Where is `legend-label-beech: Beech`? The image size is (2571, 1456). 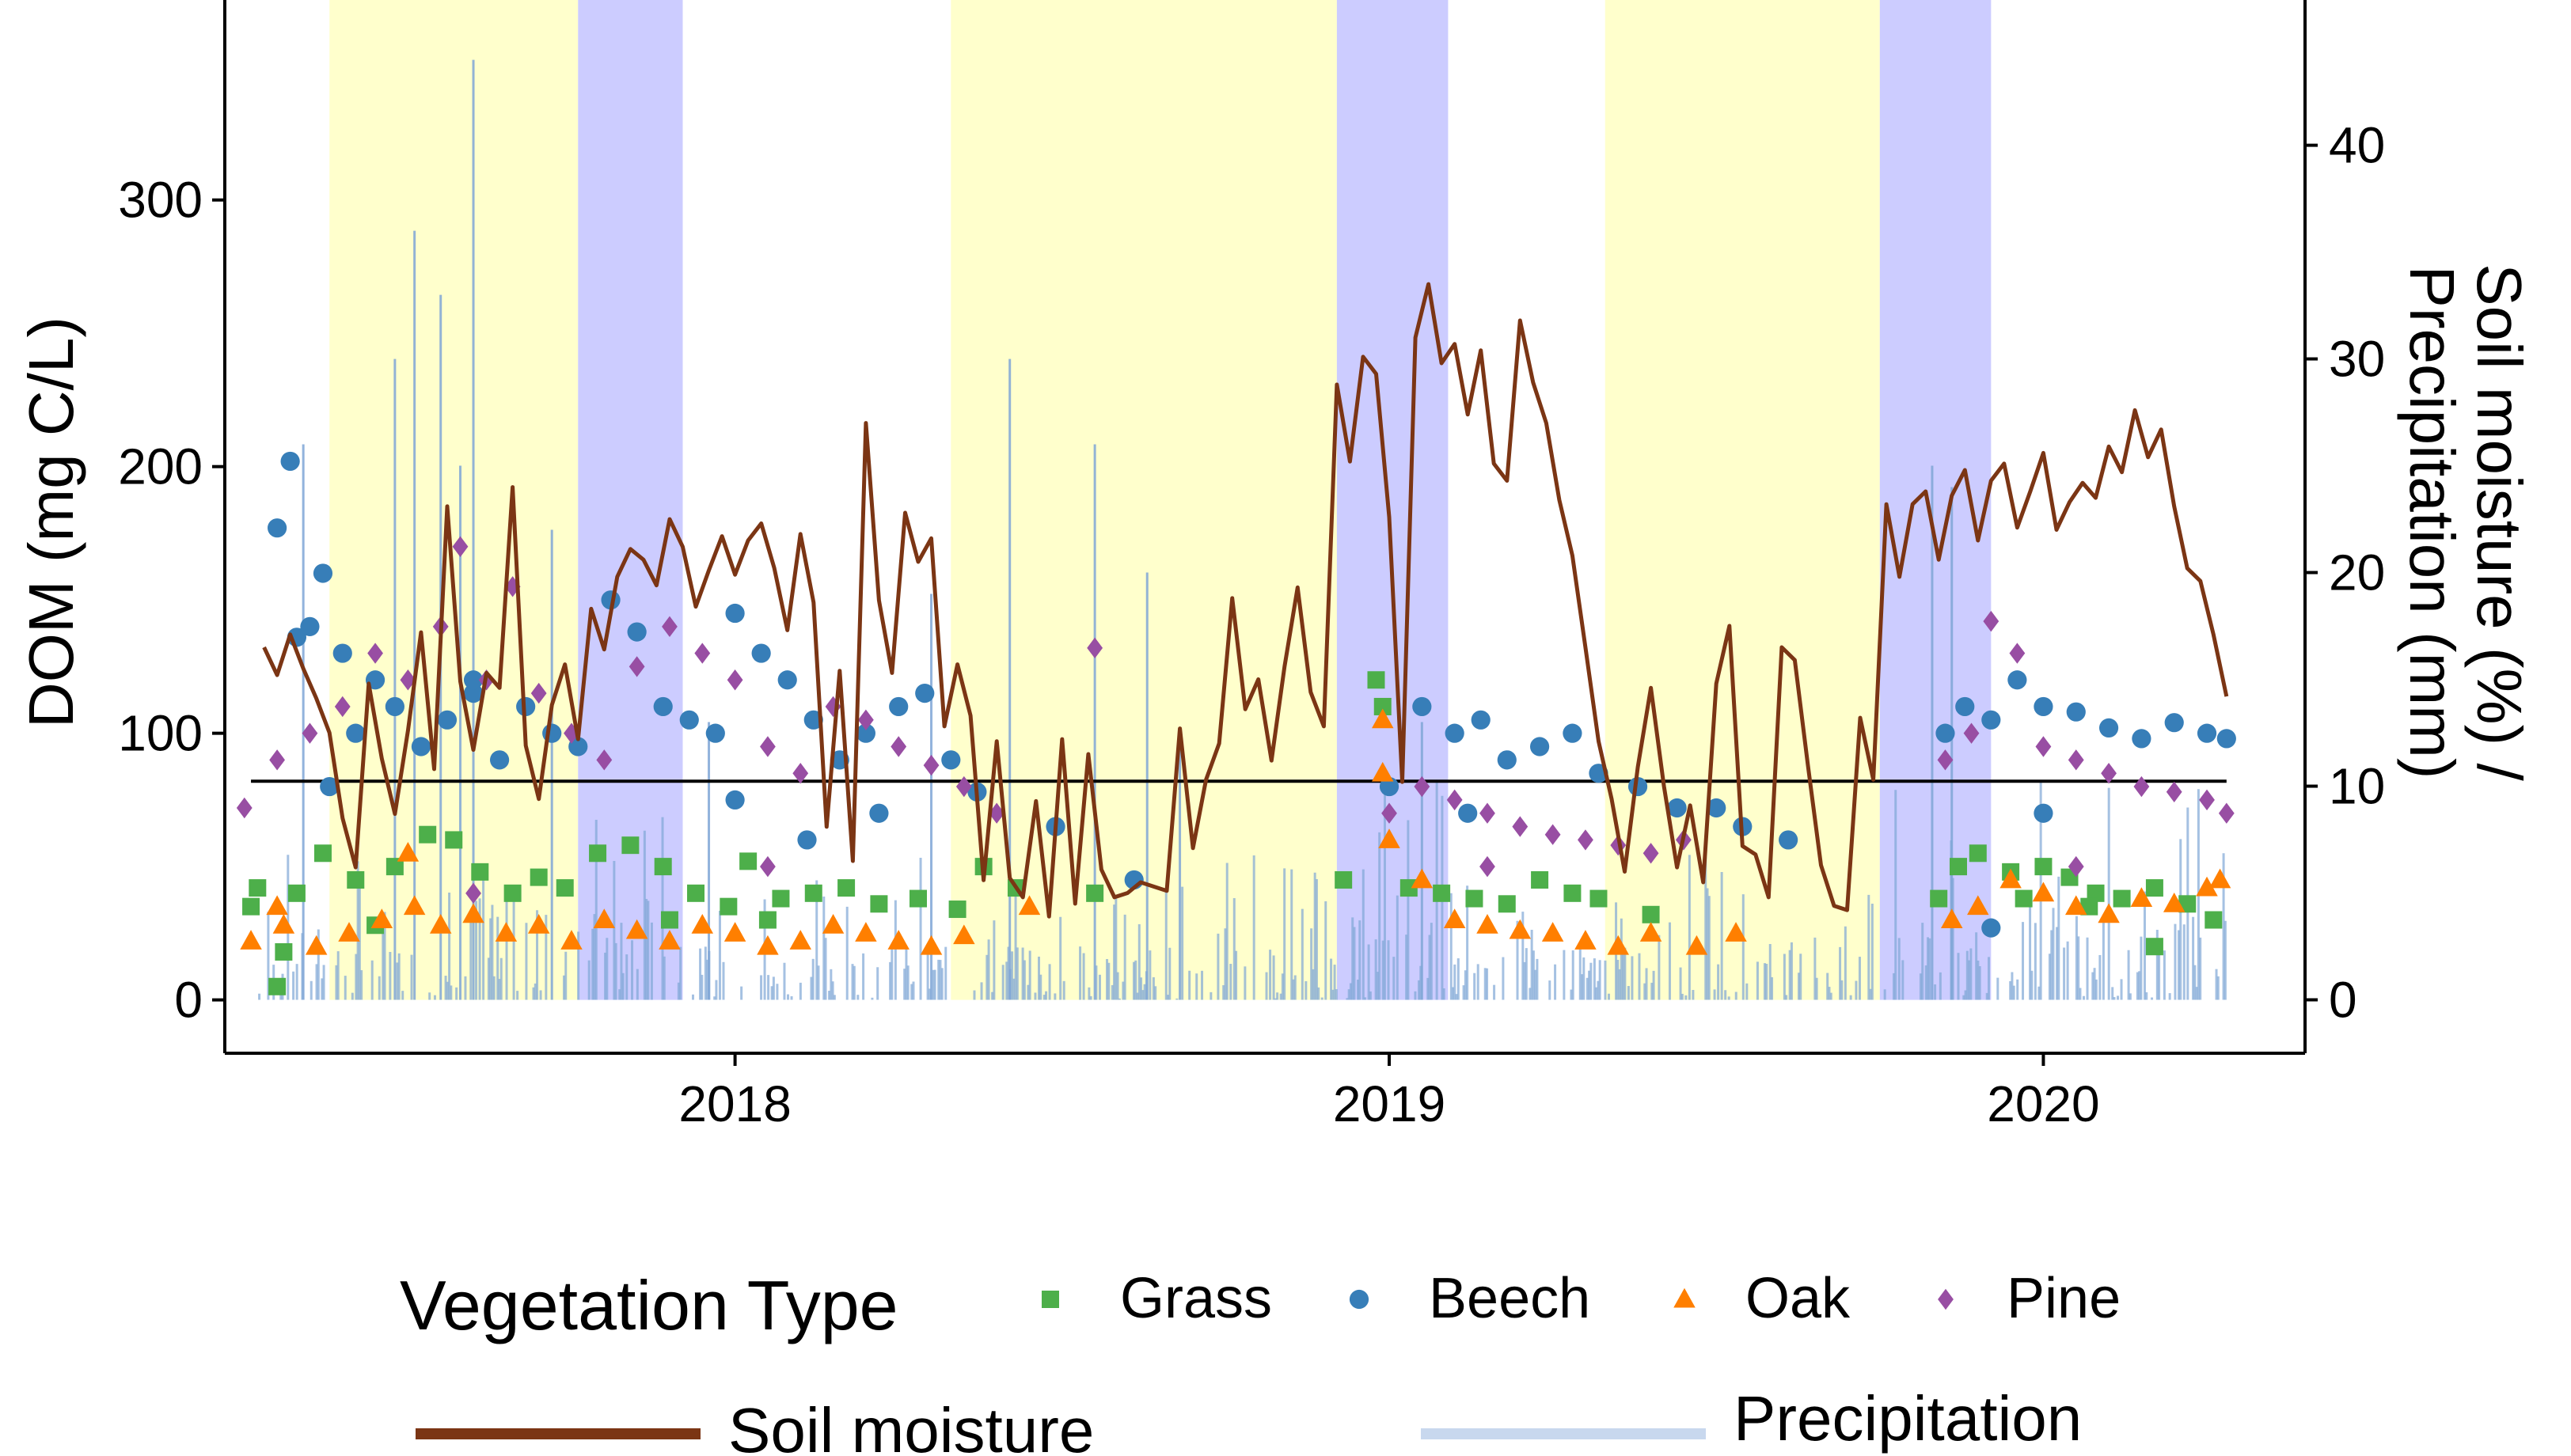
legend-label-beech: Beech is located at coordinates (1509, 1298).